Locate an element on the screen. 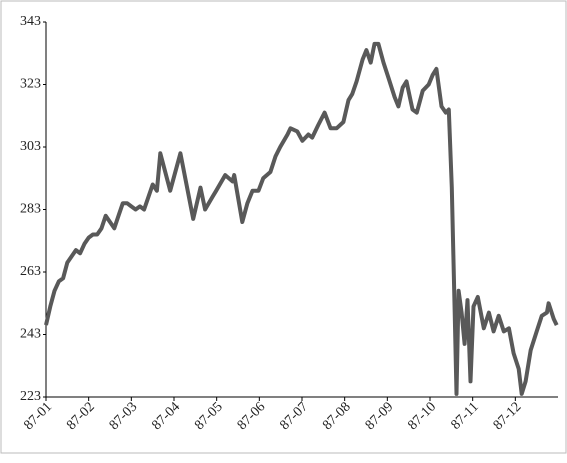 The height and width of the screenshot is (463, 567). x-tick-label: 87-11 is located at coordinates (464, 415).